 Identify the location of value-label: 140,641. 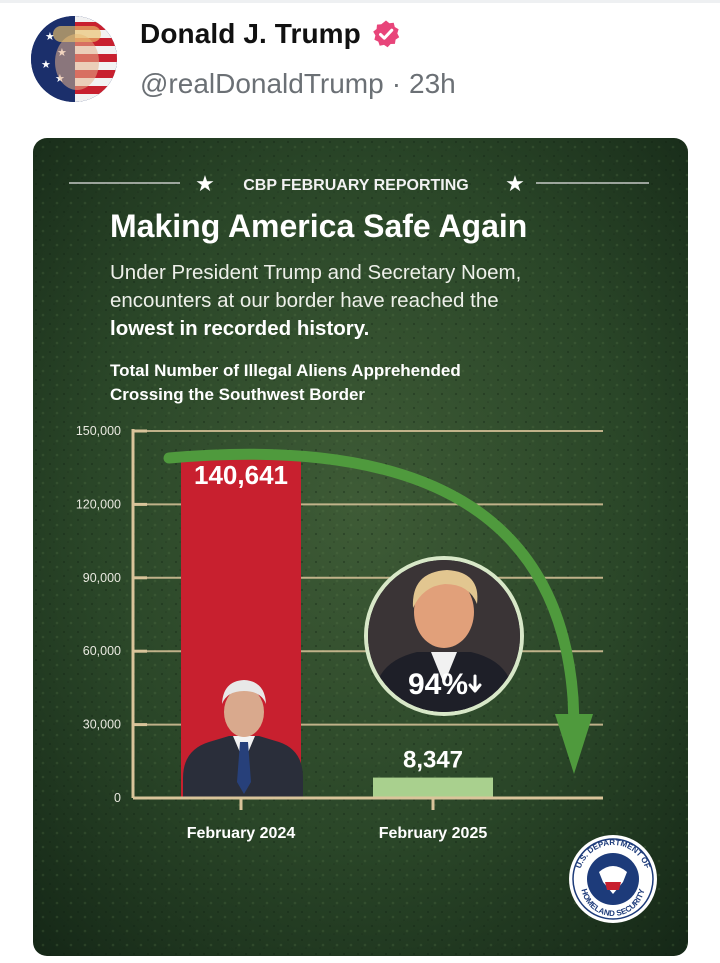
(241, 475).